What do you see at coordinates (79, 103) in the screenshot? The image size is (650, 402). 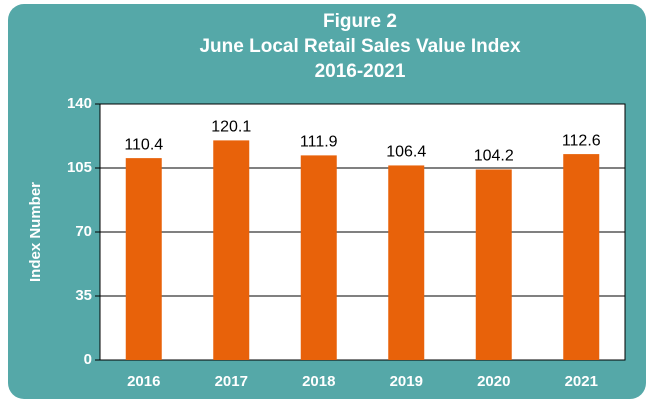 I see `y-tick-label: 140` at bounding box center [79, 103].